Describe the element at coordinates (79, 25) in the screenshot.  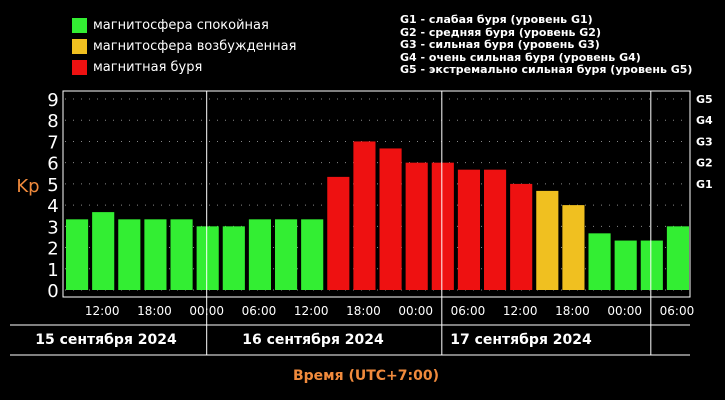
I see `legend-quiet-swatch` at that location.